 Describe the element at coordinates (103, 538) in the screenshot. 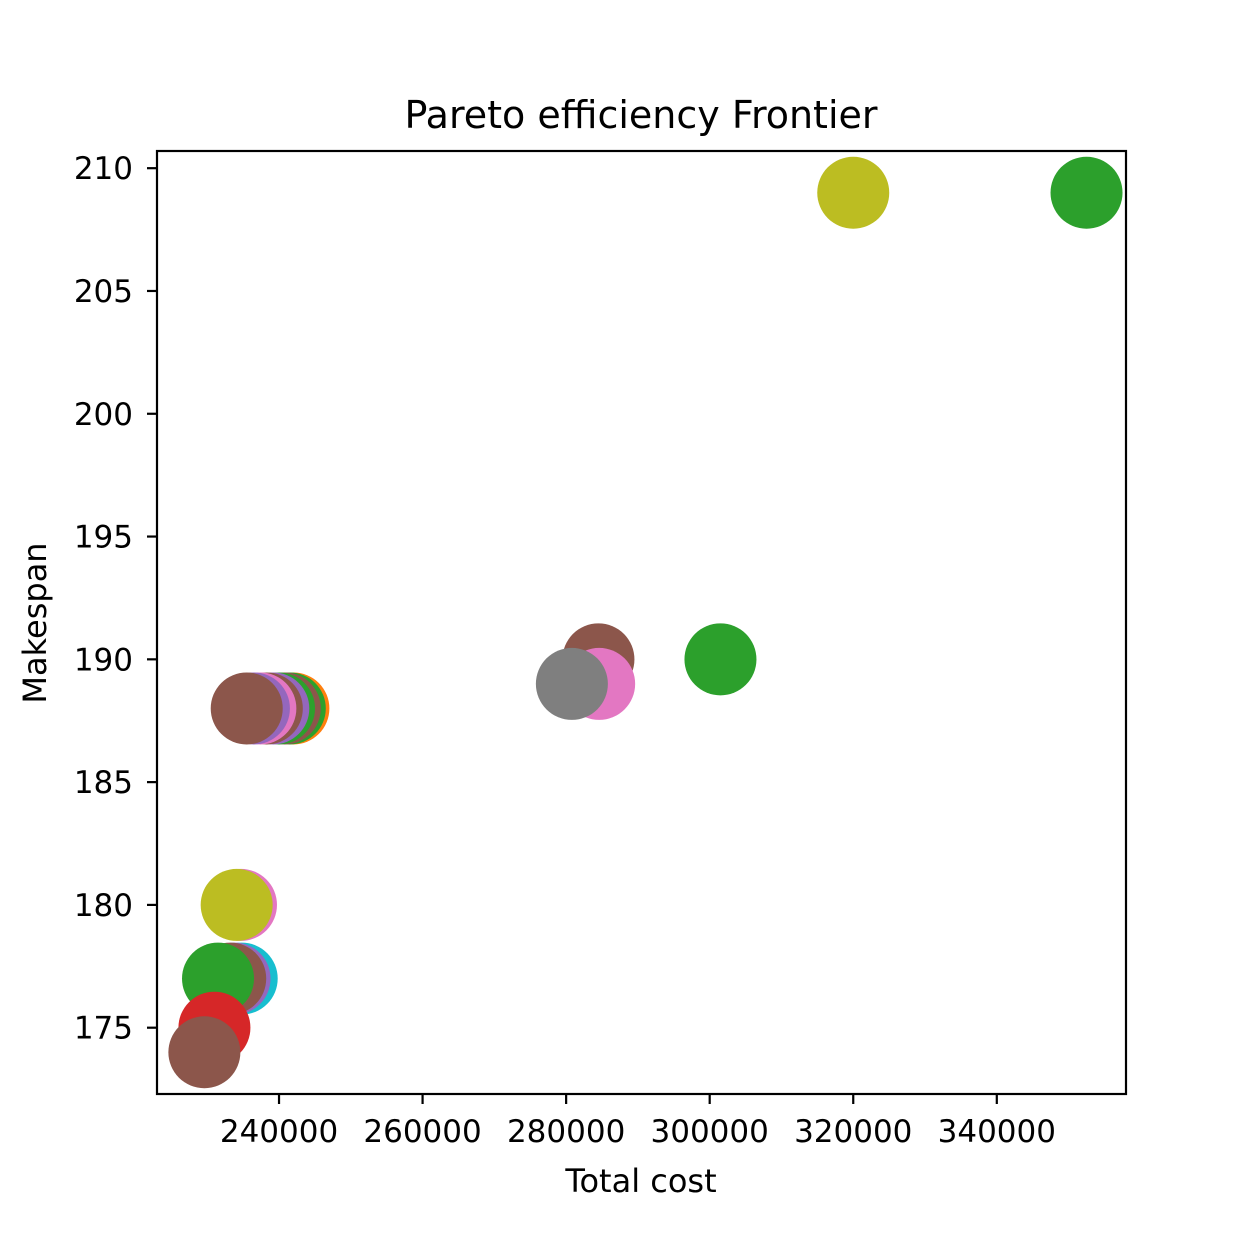

I see `y-tick-label-195: 195` at that location.